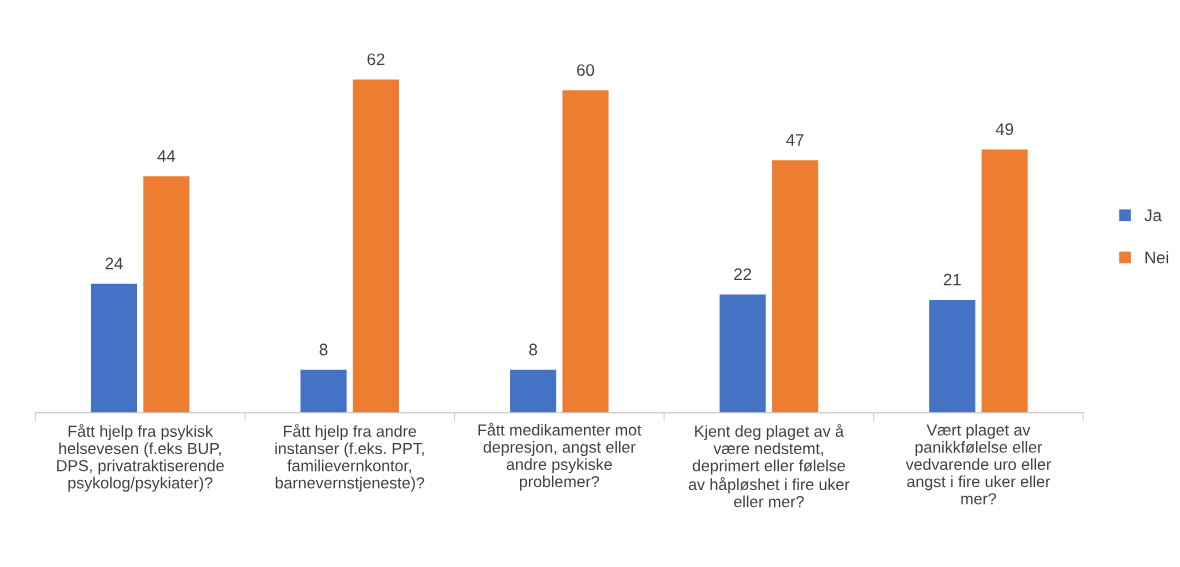  I want to click on data-label: 24, so click(114, 263).